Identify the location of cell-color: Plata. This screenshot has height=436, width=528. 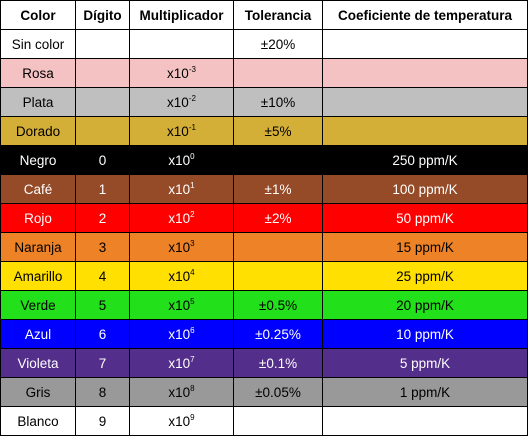
(38, 102).